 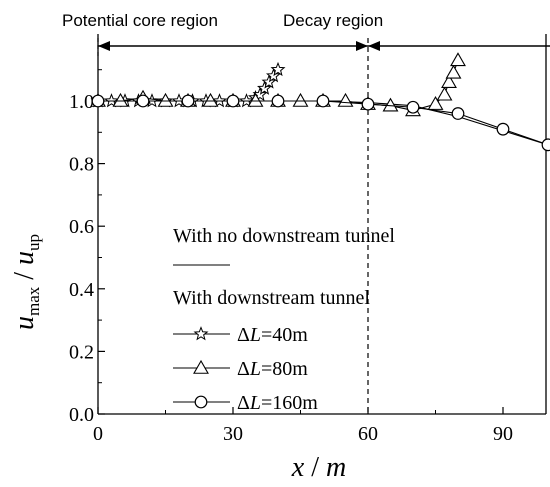 I want to click on series-circle, so click(x=320, y=123).